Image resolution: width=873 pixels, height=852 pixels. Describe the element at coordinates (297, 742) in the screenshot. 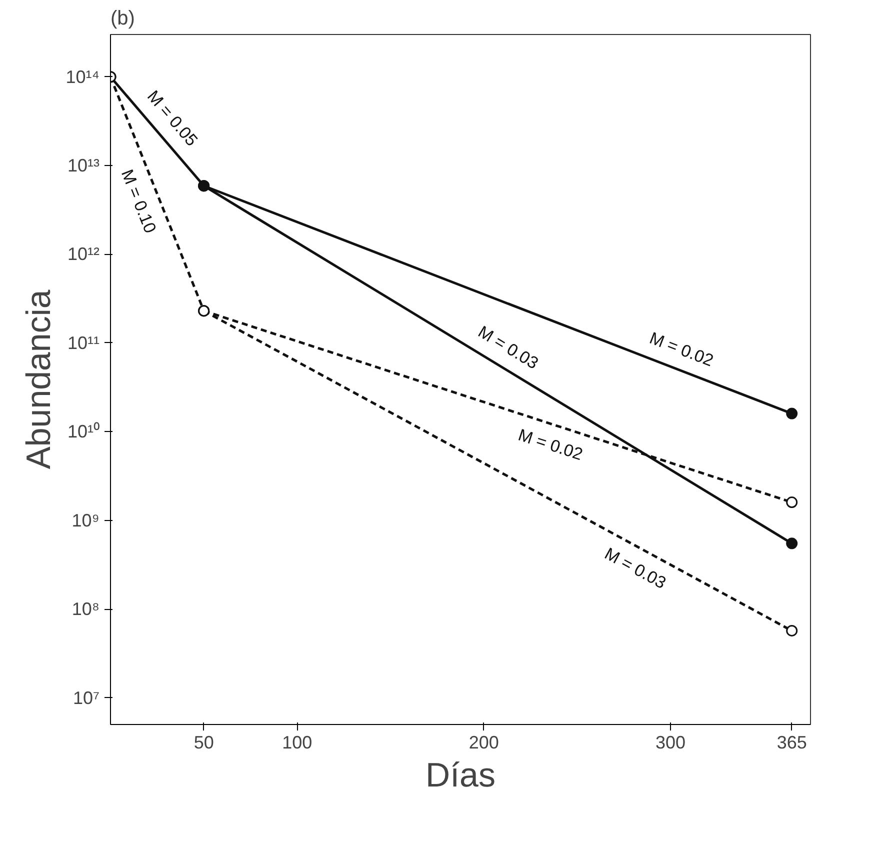

I see `x-tick-label: 100` at that location.